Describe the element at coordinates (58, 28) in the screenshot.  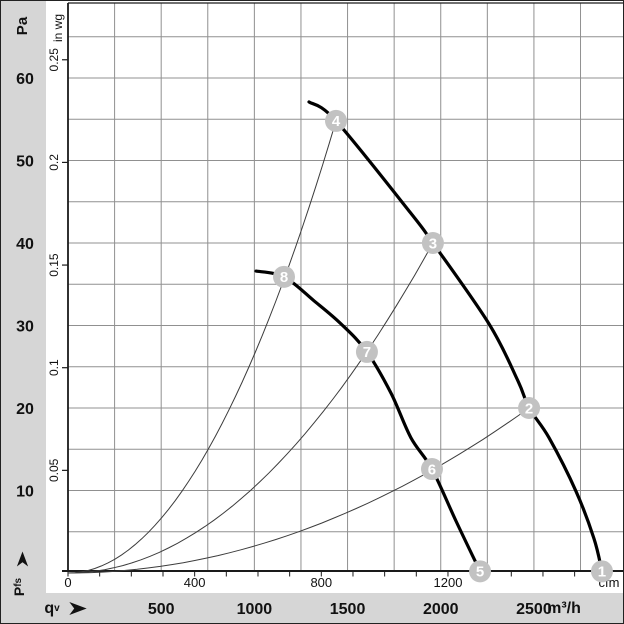
I see `y-axis-unit-inwg: in wg` at that location.